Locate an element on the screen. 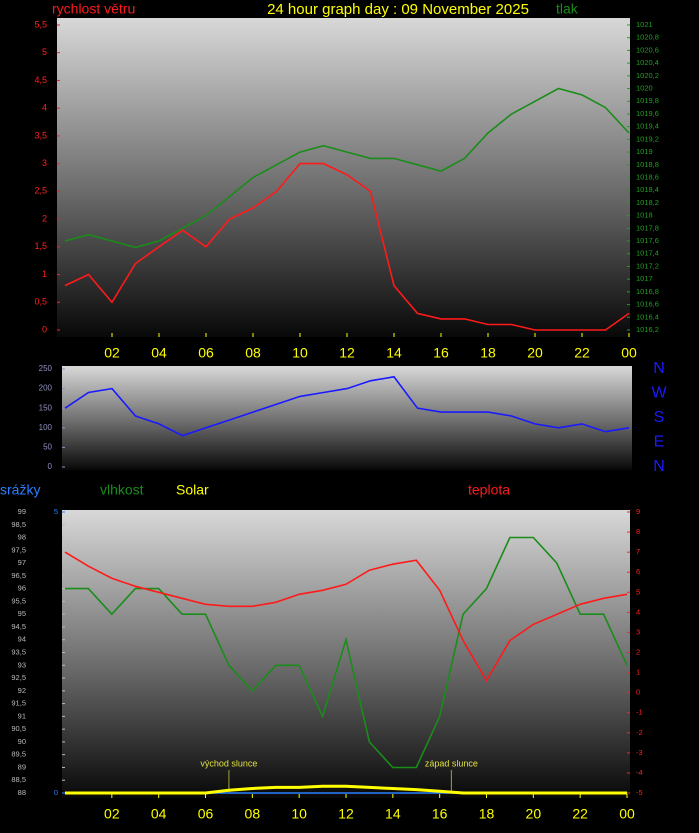 This screenshot has height=833, width=699. y-tick-label: 1 is located at coordinates (44, 274).